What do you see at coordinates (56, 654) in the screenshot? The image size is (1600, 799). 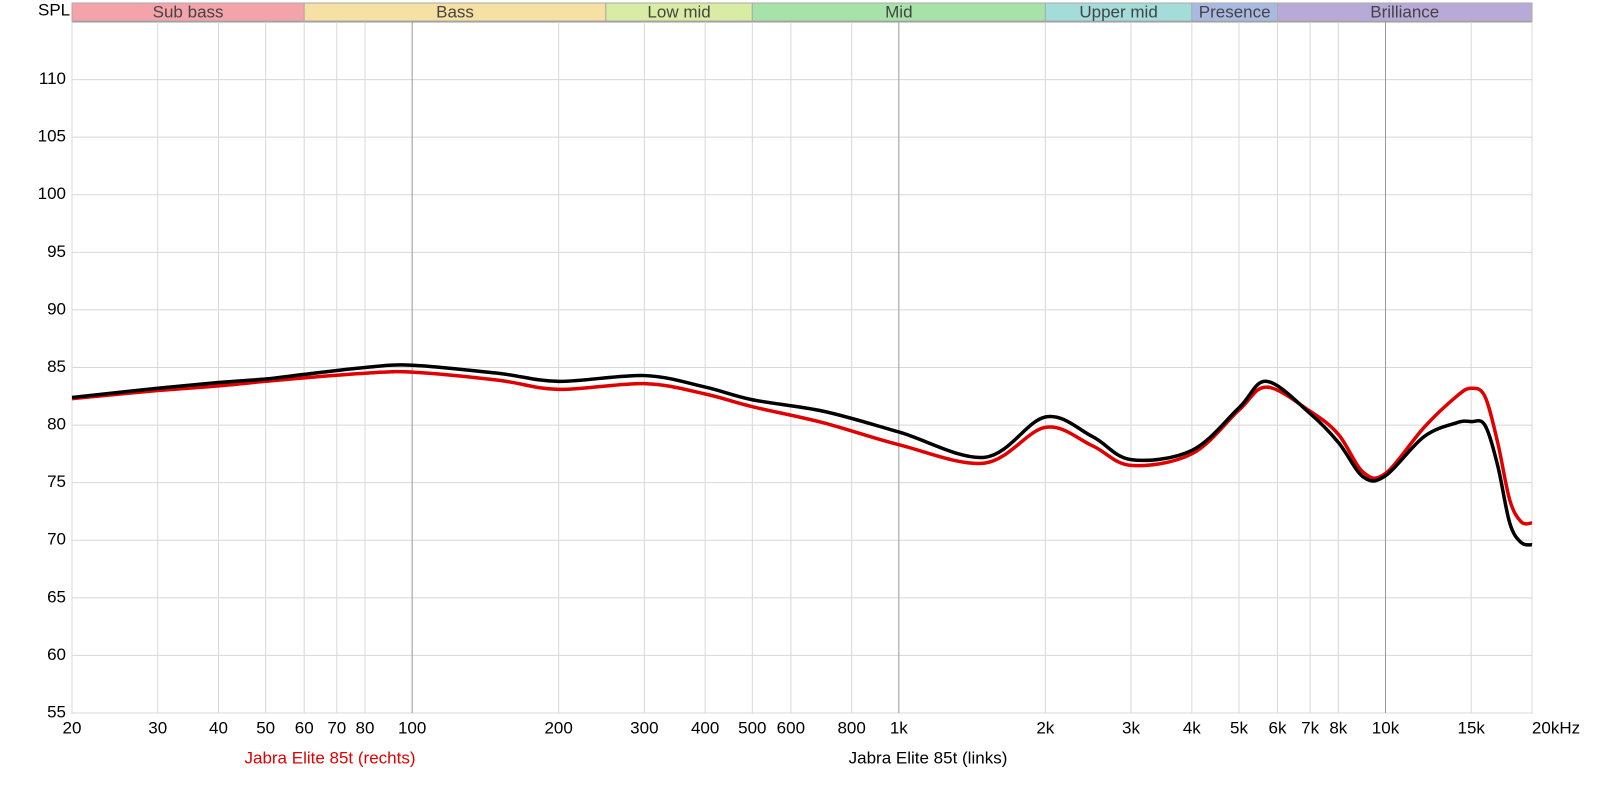 I see `y-tick-label: 60` at bounding box center [56, 654].